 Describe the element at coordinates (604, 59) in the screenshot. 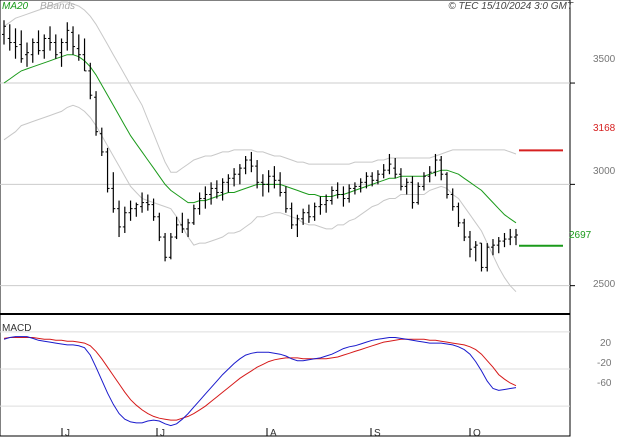

I see `y-tick-label: 3500` at that location.